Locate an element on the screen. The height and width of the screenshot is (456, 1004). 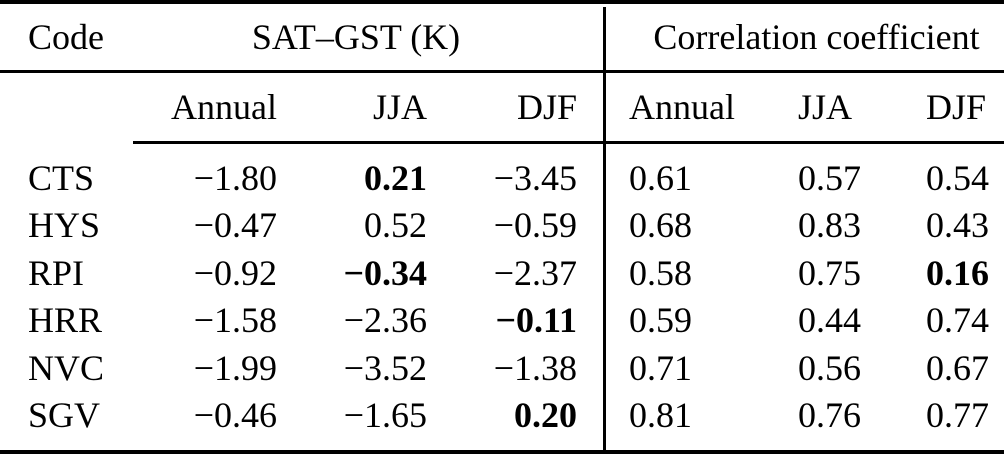
cell-sat-djf: −1.38 is located at coordinates (535, 367).